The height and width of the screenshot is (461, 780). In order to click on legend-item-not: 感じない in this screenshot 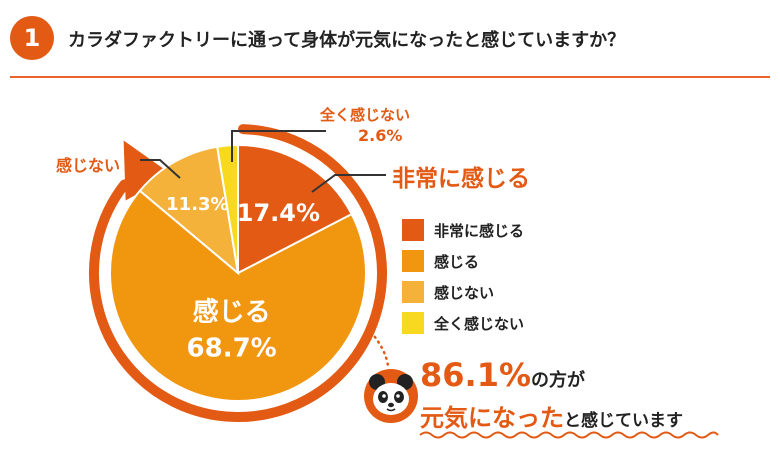, I will do `click(463, 292)`.